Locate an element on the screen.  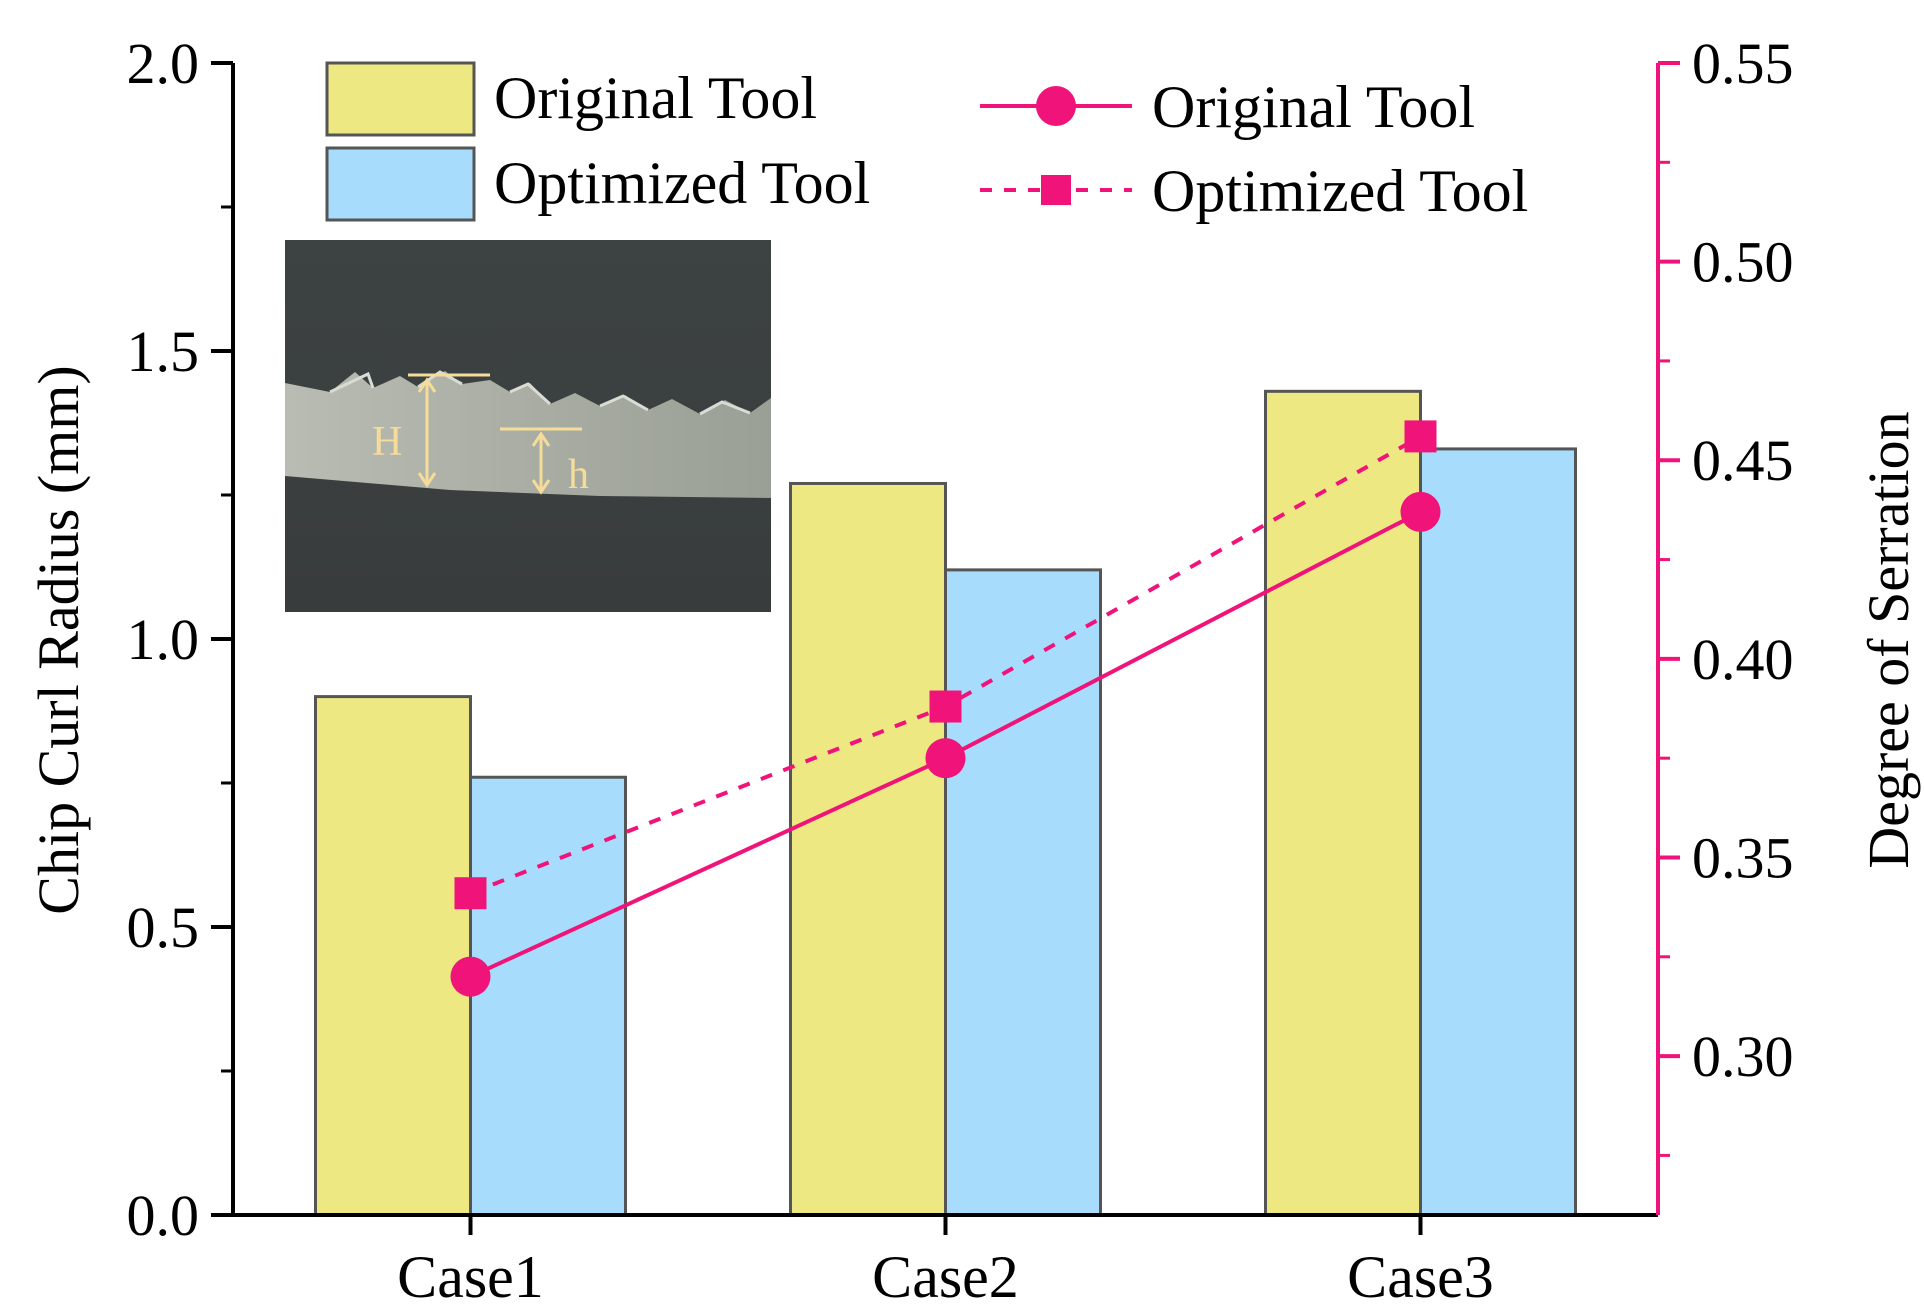
H-arrow-heads is located at coordinates (427, 432).